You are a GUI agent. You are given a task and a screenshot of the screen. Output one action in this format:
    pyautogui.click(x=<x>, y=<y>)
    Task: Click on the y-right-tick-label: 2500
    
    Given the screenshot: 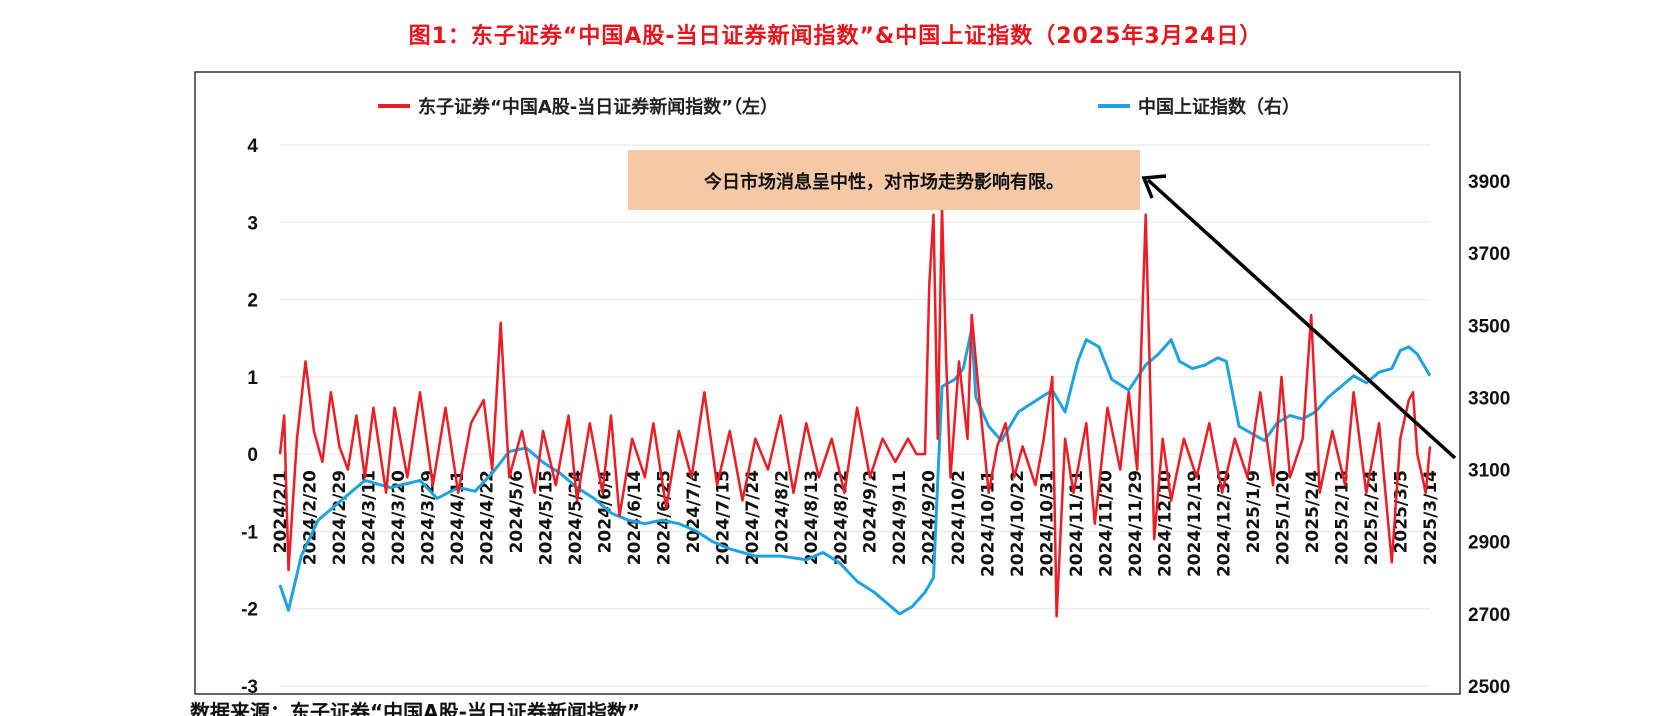 What is the action you would take?
    pyautogui.click(x=1489, y=687)
    